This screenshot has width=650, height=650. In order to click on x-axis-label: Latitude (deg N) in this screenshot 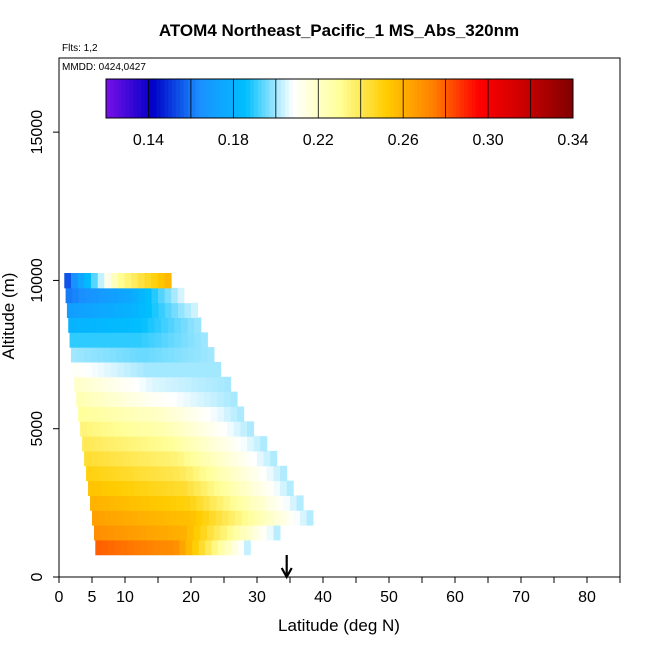, I will do `click(339, 625)`.